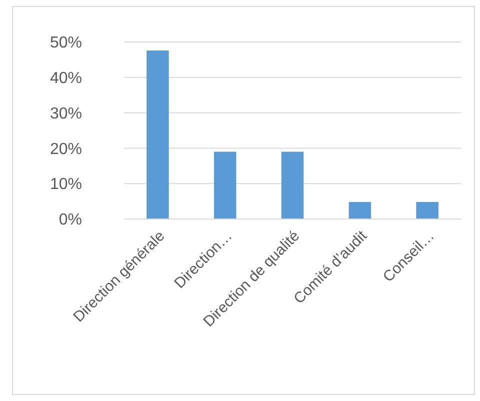  I want to click on y-tick-label: 10%, so click(66, 185).